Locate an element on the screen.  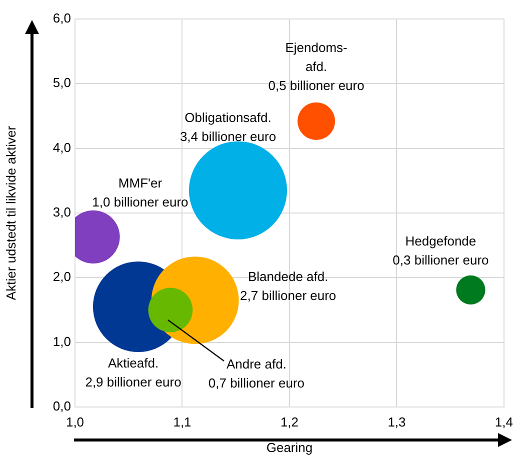
y-tick-label: 4,0 is located at coordinates (61, 147).